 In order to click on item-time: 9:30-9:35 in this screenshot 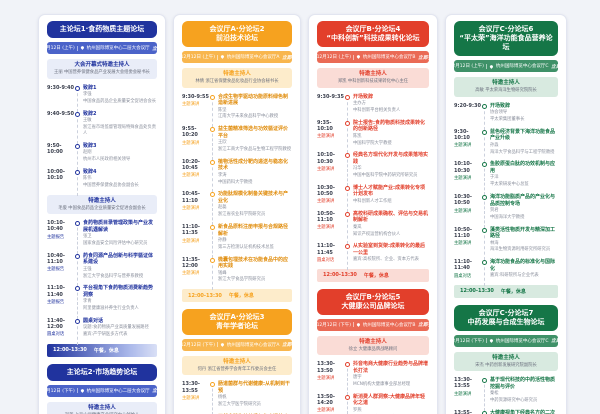, I will do `click(330, 96)`.